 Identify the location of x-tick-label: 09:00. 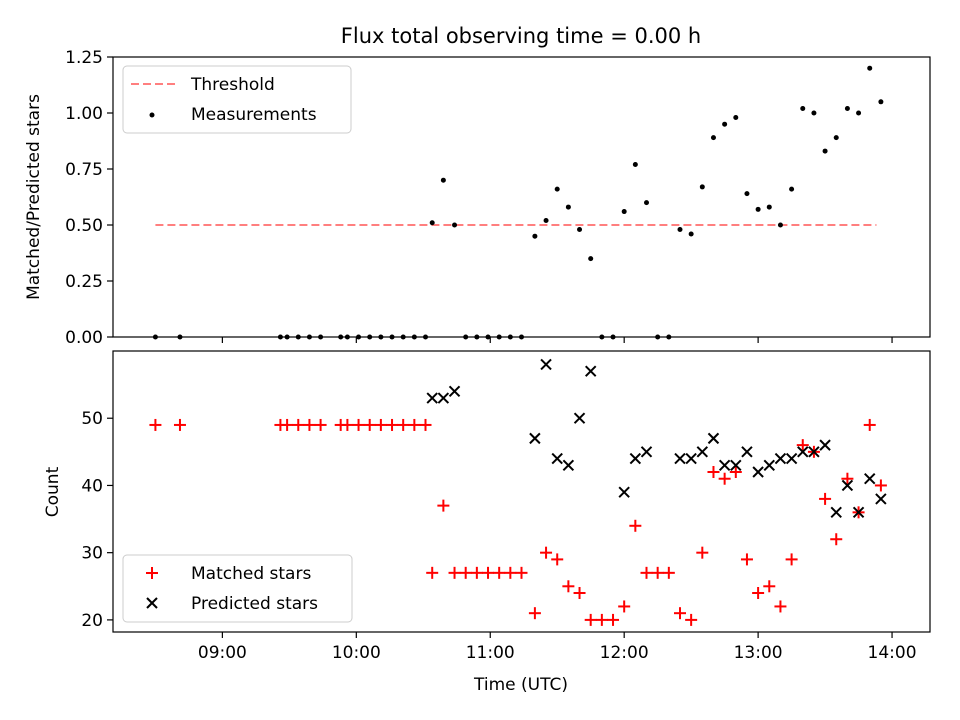
(222, 653).